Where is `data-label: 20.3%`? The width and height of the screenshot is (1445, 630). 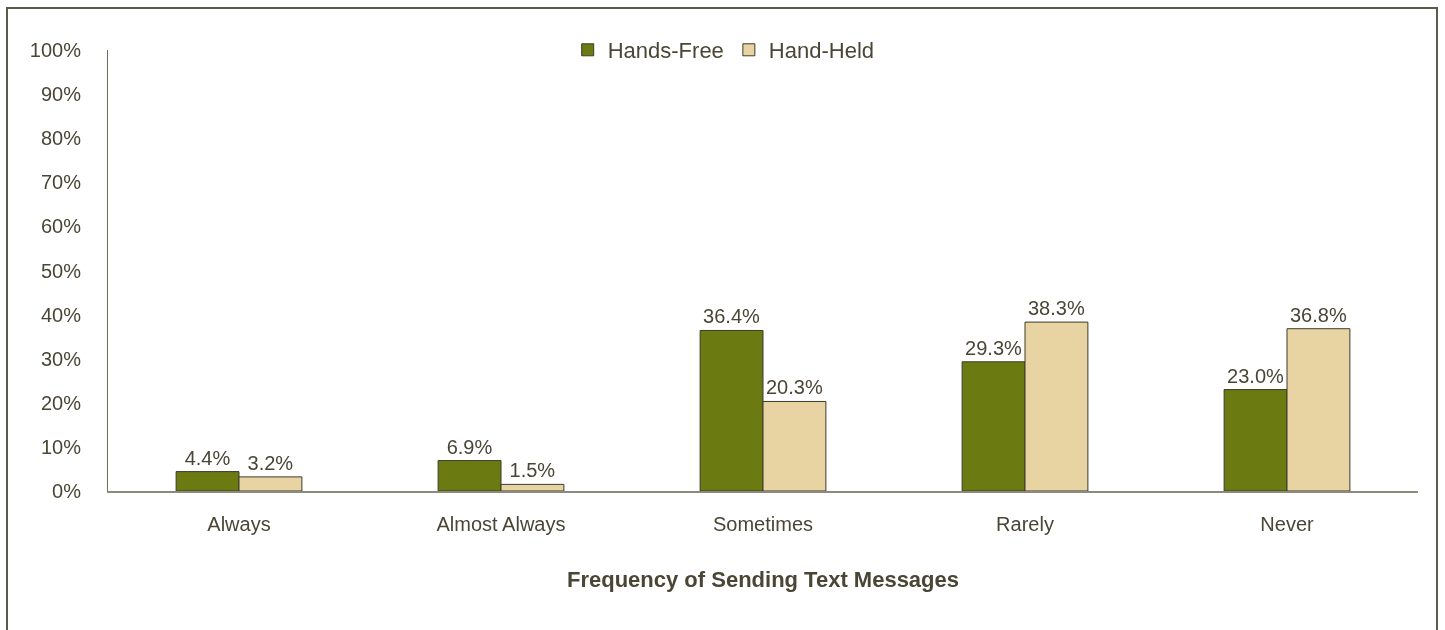
data-label: 20.3% is located at coordinates (794, 387).